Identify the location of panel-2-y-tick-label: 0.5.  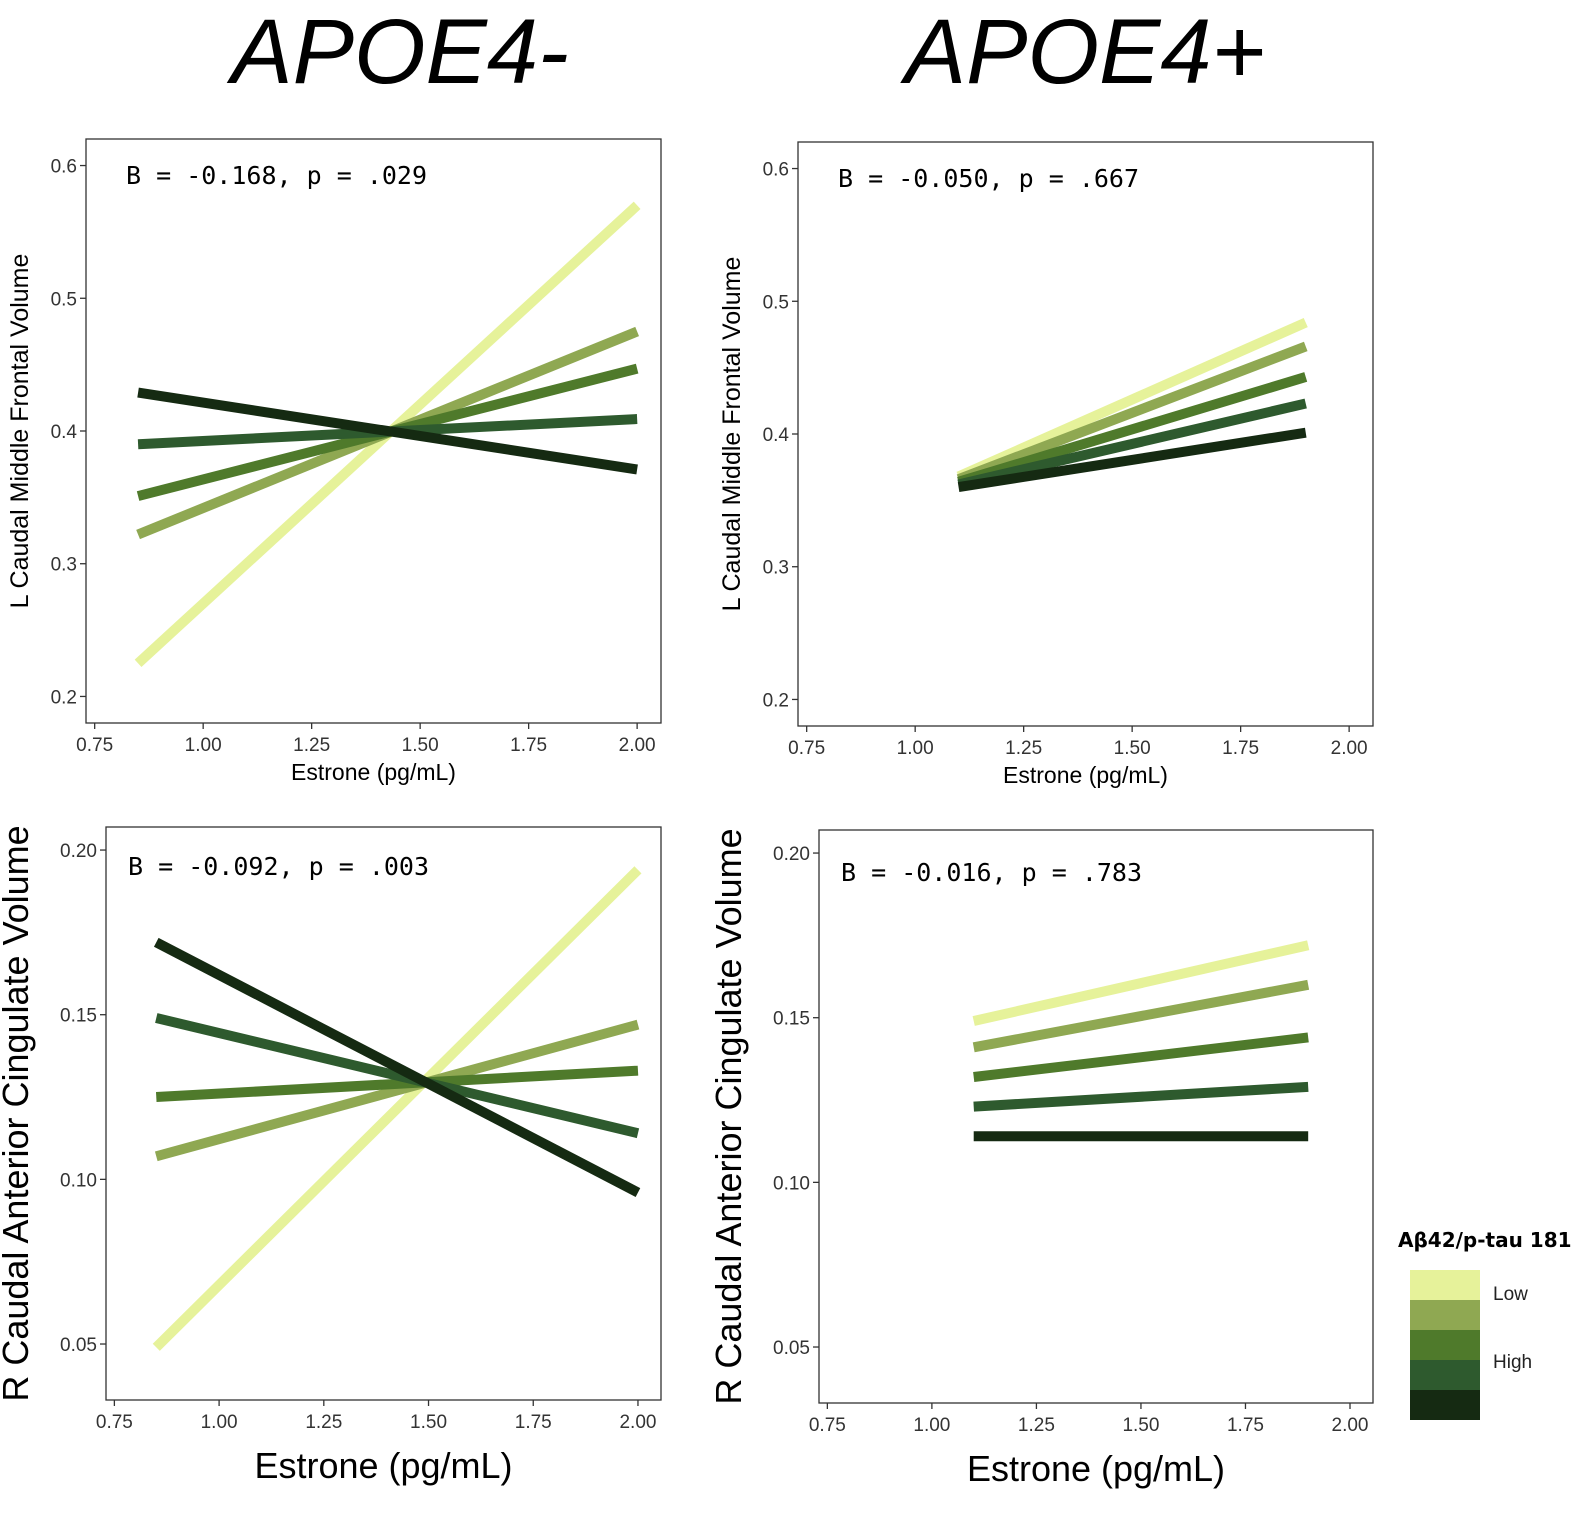
(776, 302).